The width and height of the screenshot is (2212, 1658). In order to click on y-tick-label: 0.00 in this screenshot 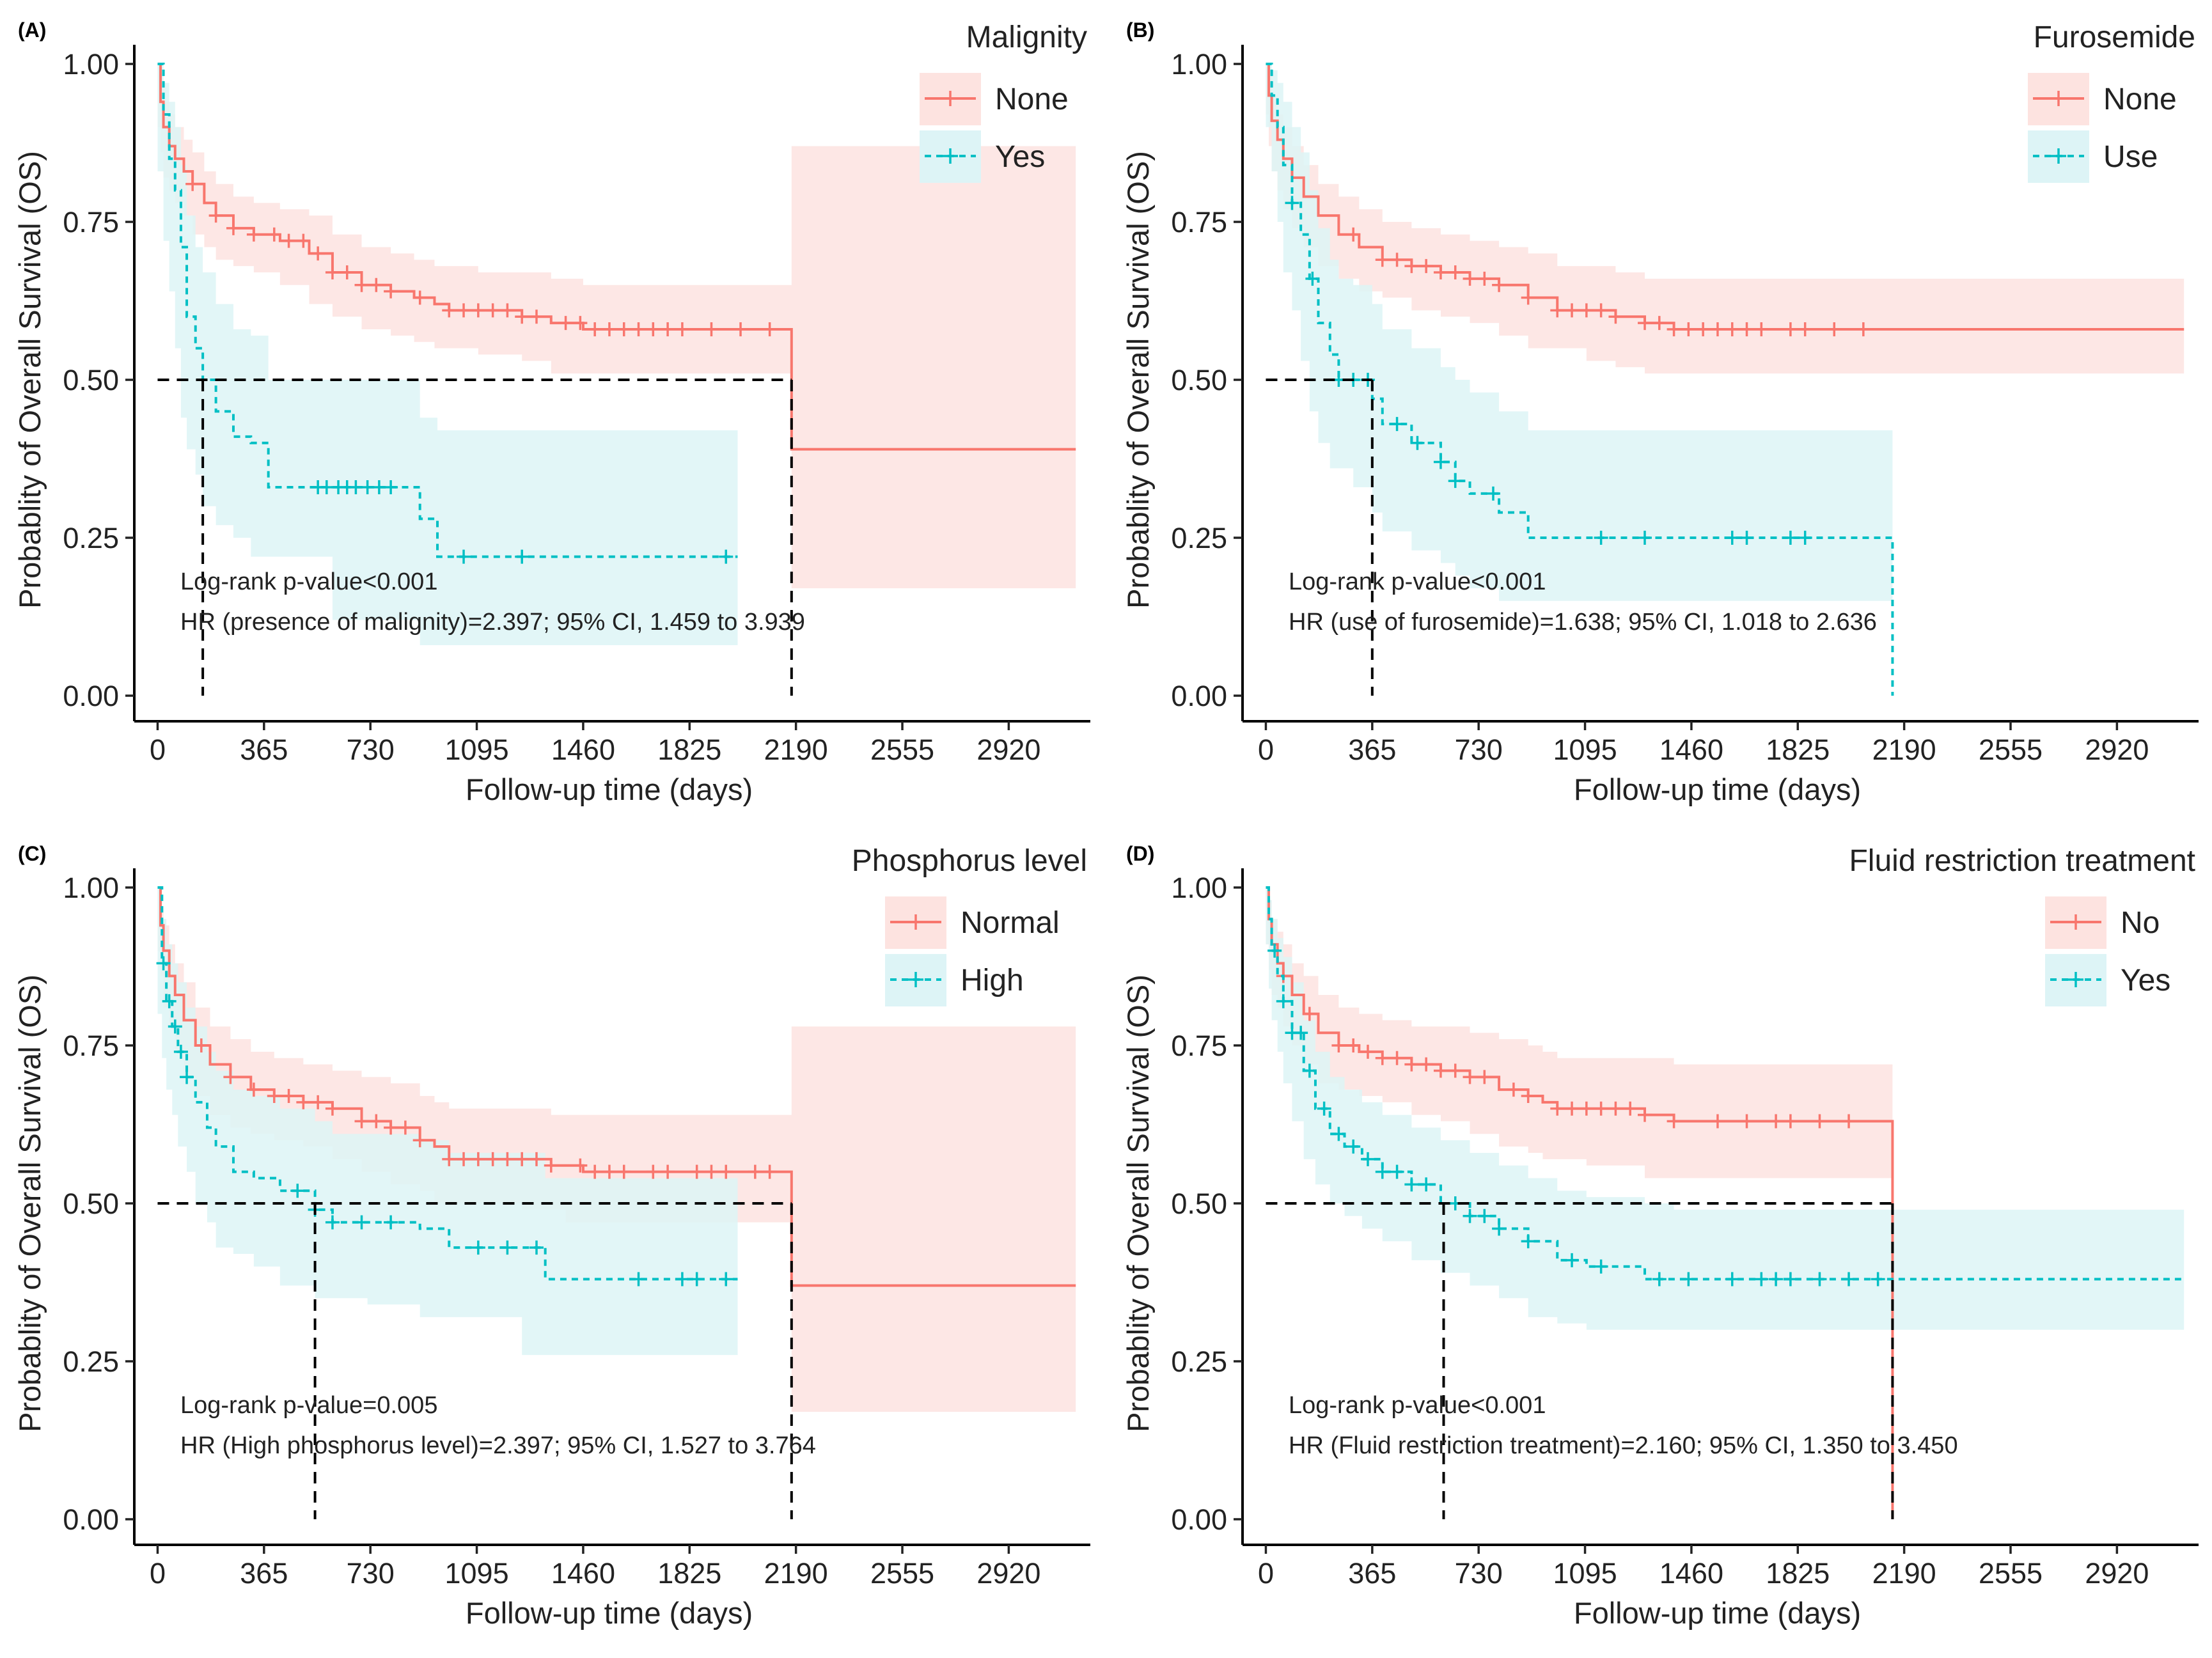, I will do `click(1199, 1520)`.